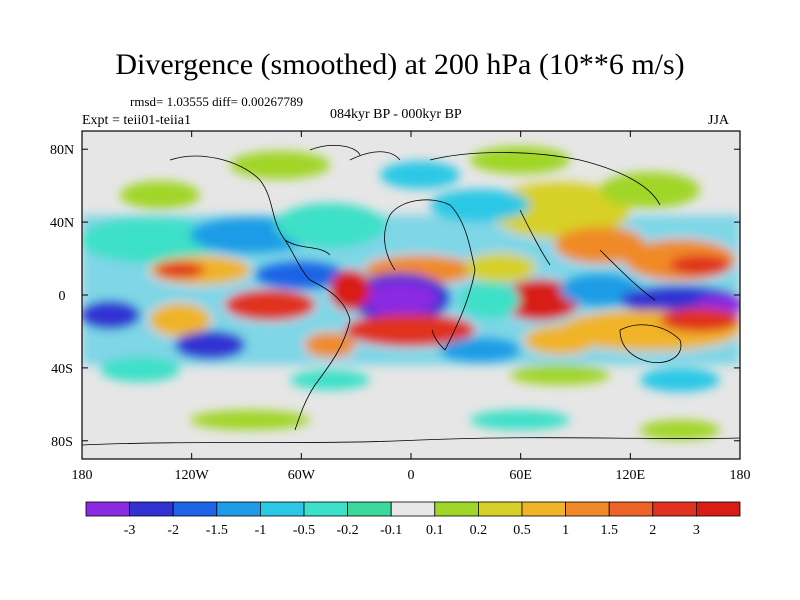  Describe the element at coordinates (413, 519) in the screenshot. I see `colorbar: -3 -2 -1.5 -1 -0.5 -0.2 -0.1 0.1 0.2 0.5 1 1.5 2 3` at that location.